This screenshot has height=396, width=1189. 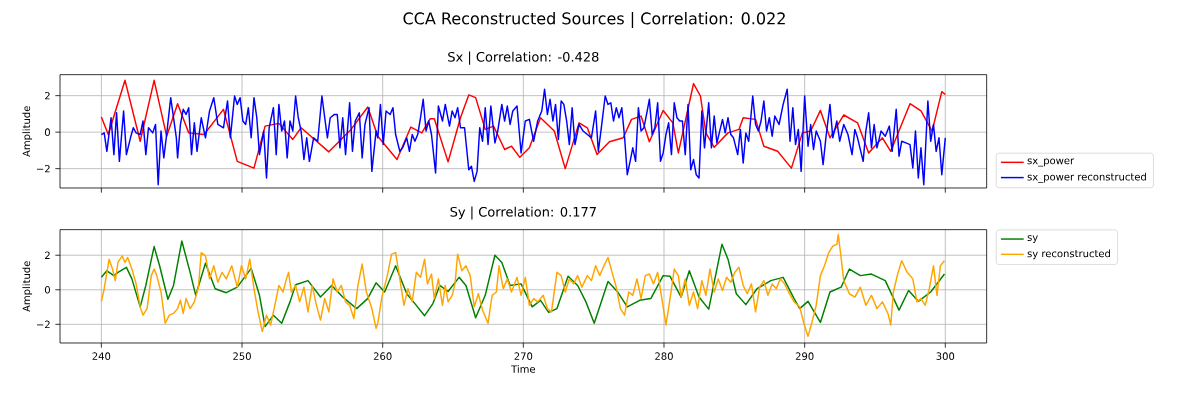 I want to click on x-tick-label: 300, so click(x=945, y=356).